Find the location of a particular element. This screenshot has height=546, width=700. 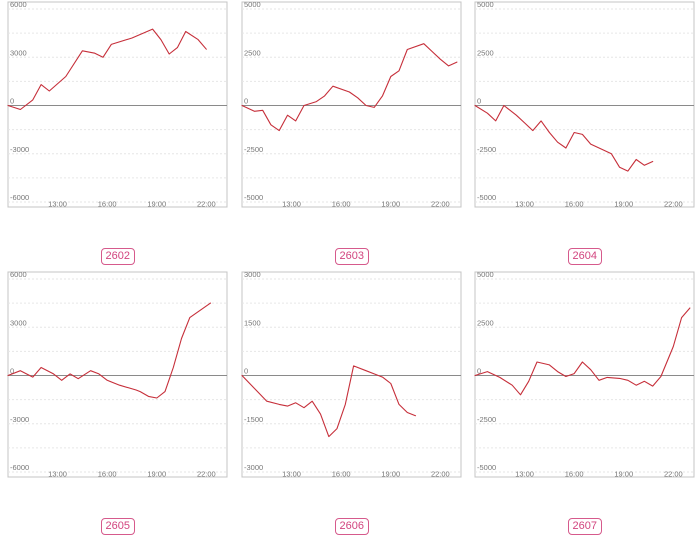

y-tick-label: -1500 is located at coordinates (253, 419).